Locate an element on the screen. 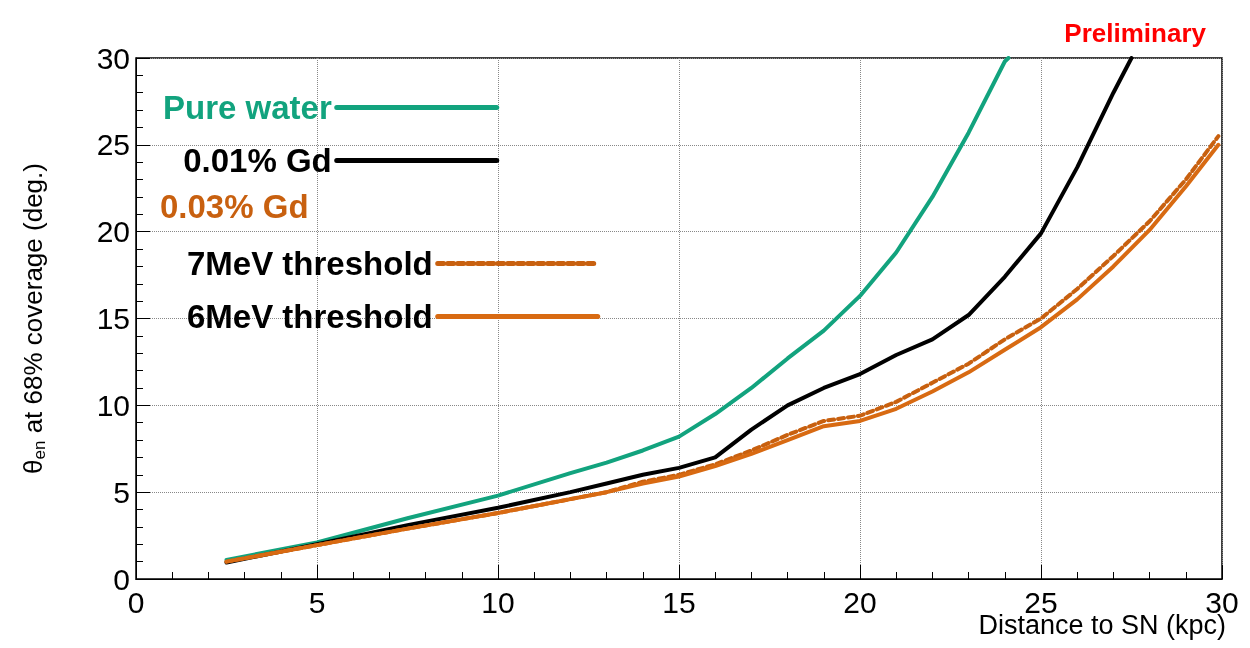 The width and height of the screenshot is (1250, 648). y-tick-label: 30 is located at coordinates (113, 58).